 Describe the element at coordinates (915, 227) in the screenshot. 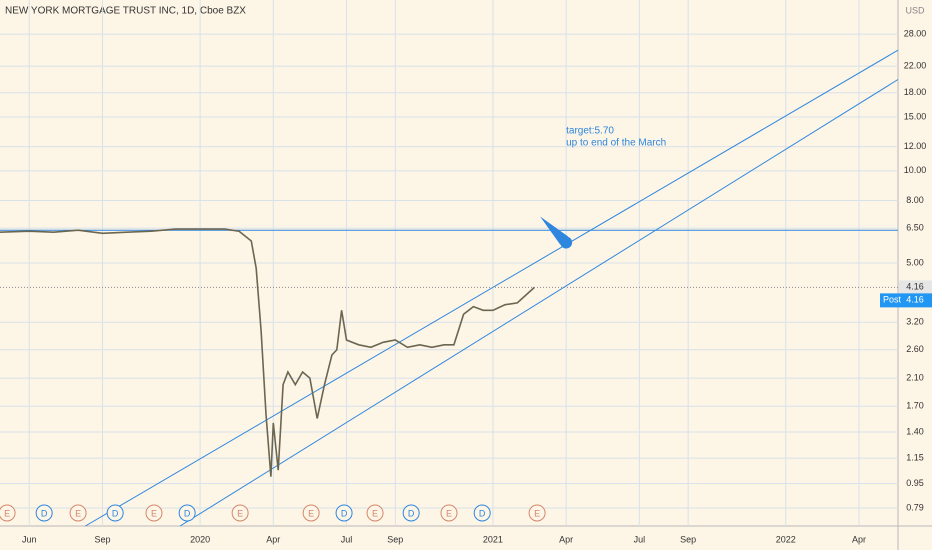

I see `y-tick-label: 6.50` at that location.